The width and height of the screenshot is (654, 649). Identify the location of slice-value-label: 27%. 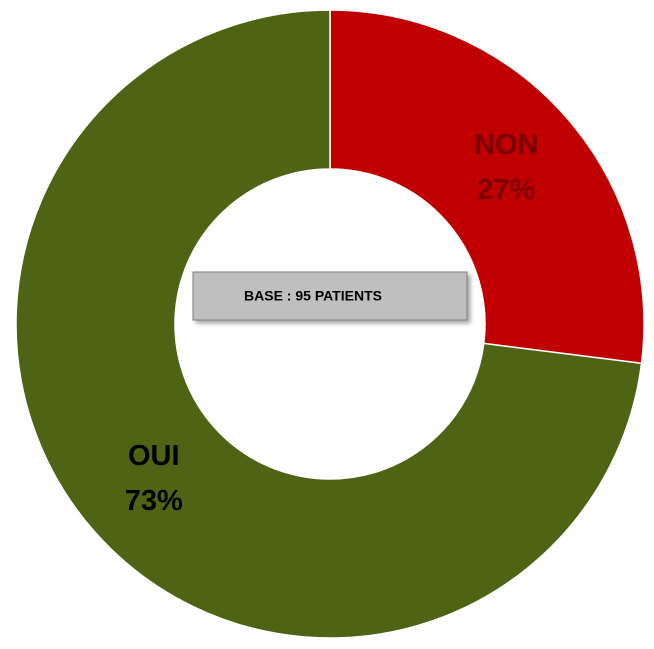
(506, 190).